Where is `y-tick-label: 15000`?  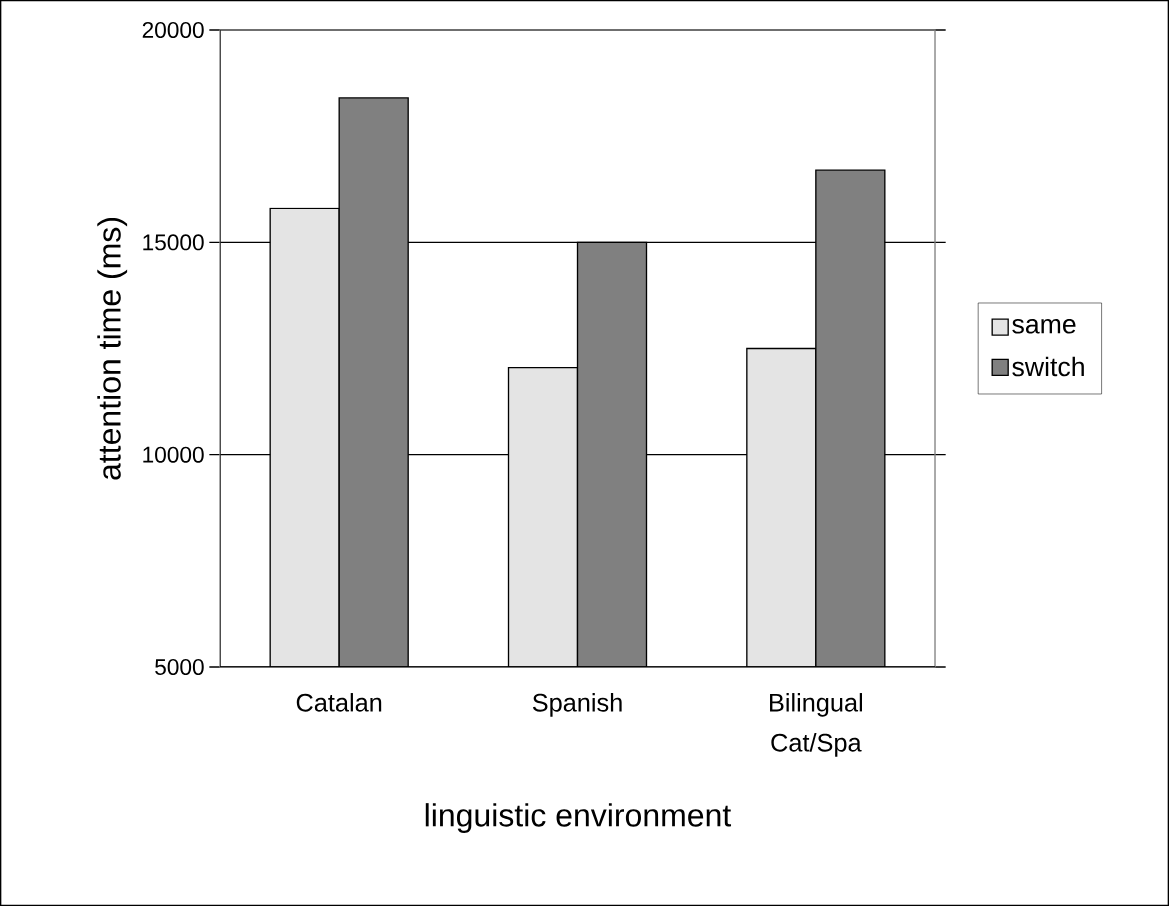
y-tick-label: 15000 is located at coordinates (173, 242).